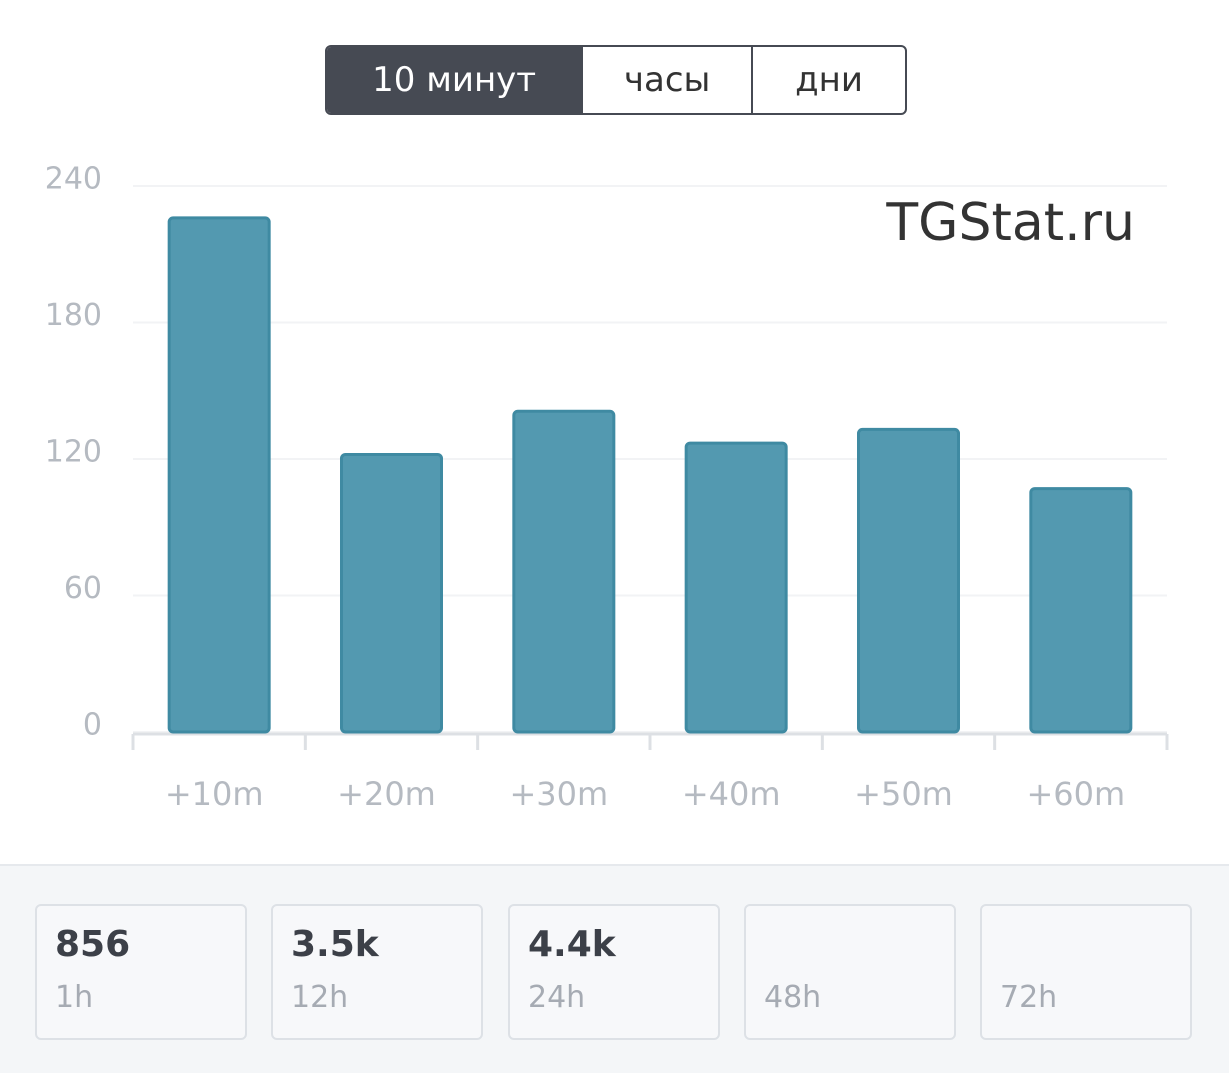  Describe the element at coordinates (1075, 794) in the screenshot. I see `x-tick-label: +60m` at that location.